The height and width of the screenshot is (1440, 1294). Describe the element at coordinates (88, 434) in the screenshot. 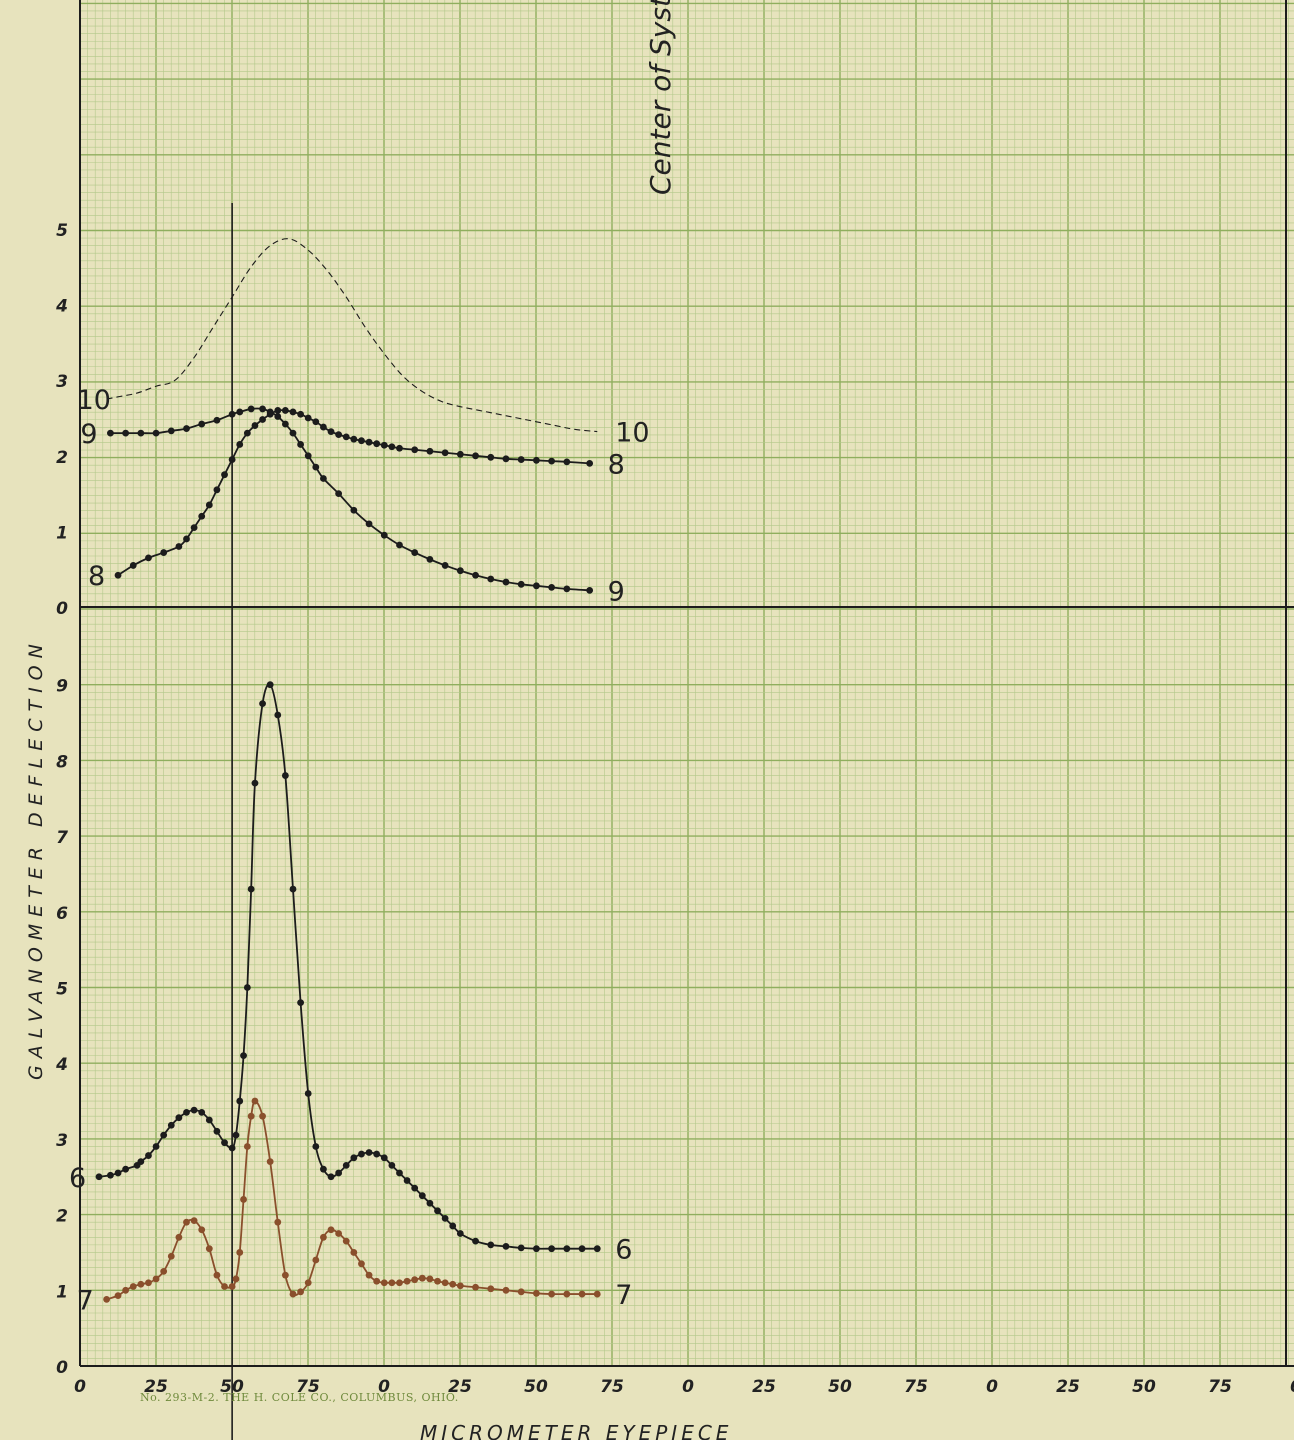

I see `series-label-left: 9` at that location.